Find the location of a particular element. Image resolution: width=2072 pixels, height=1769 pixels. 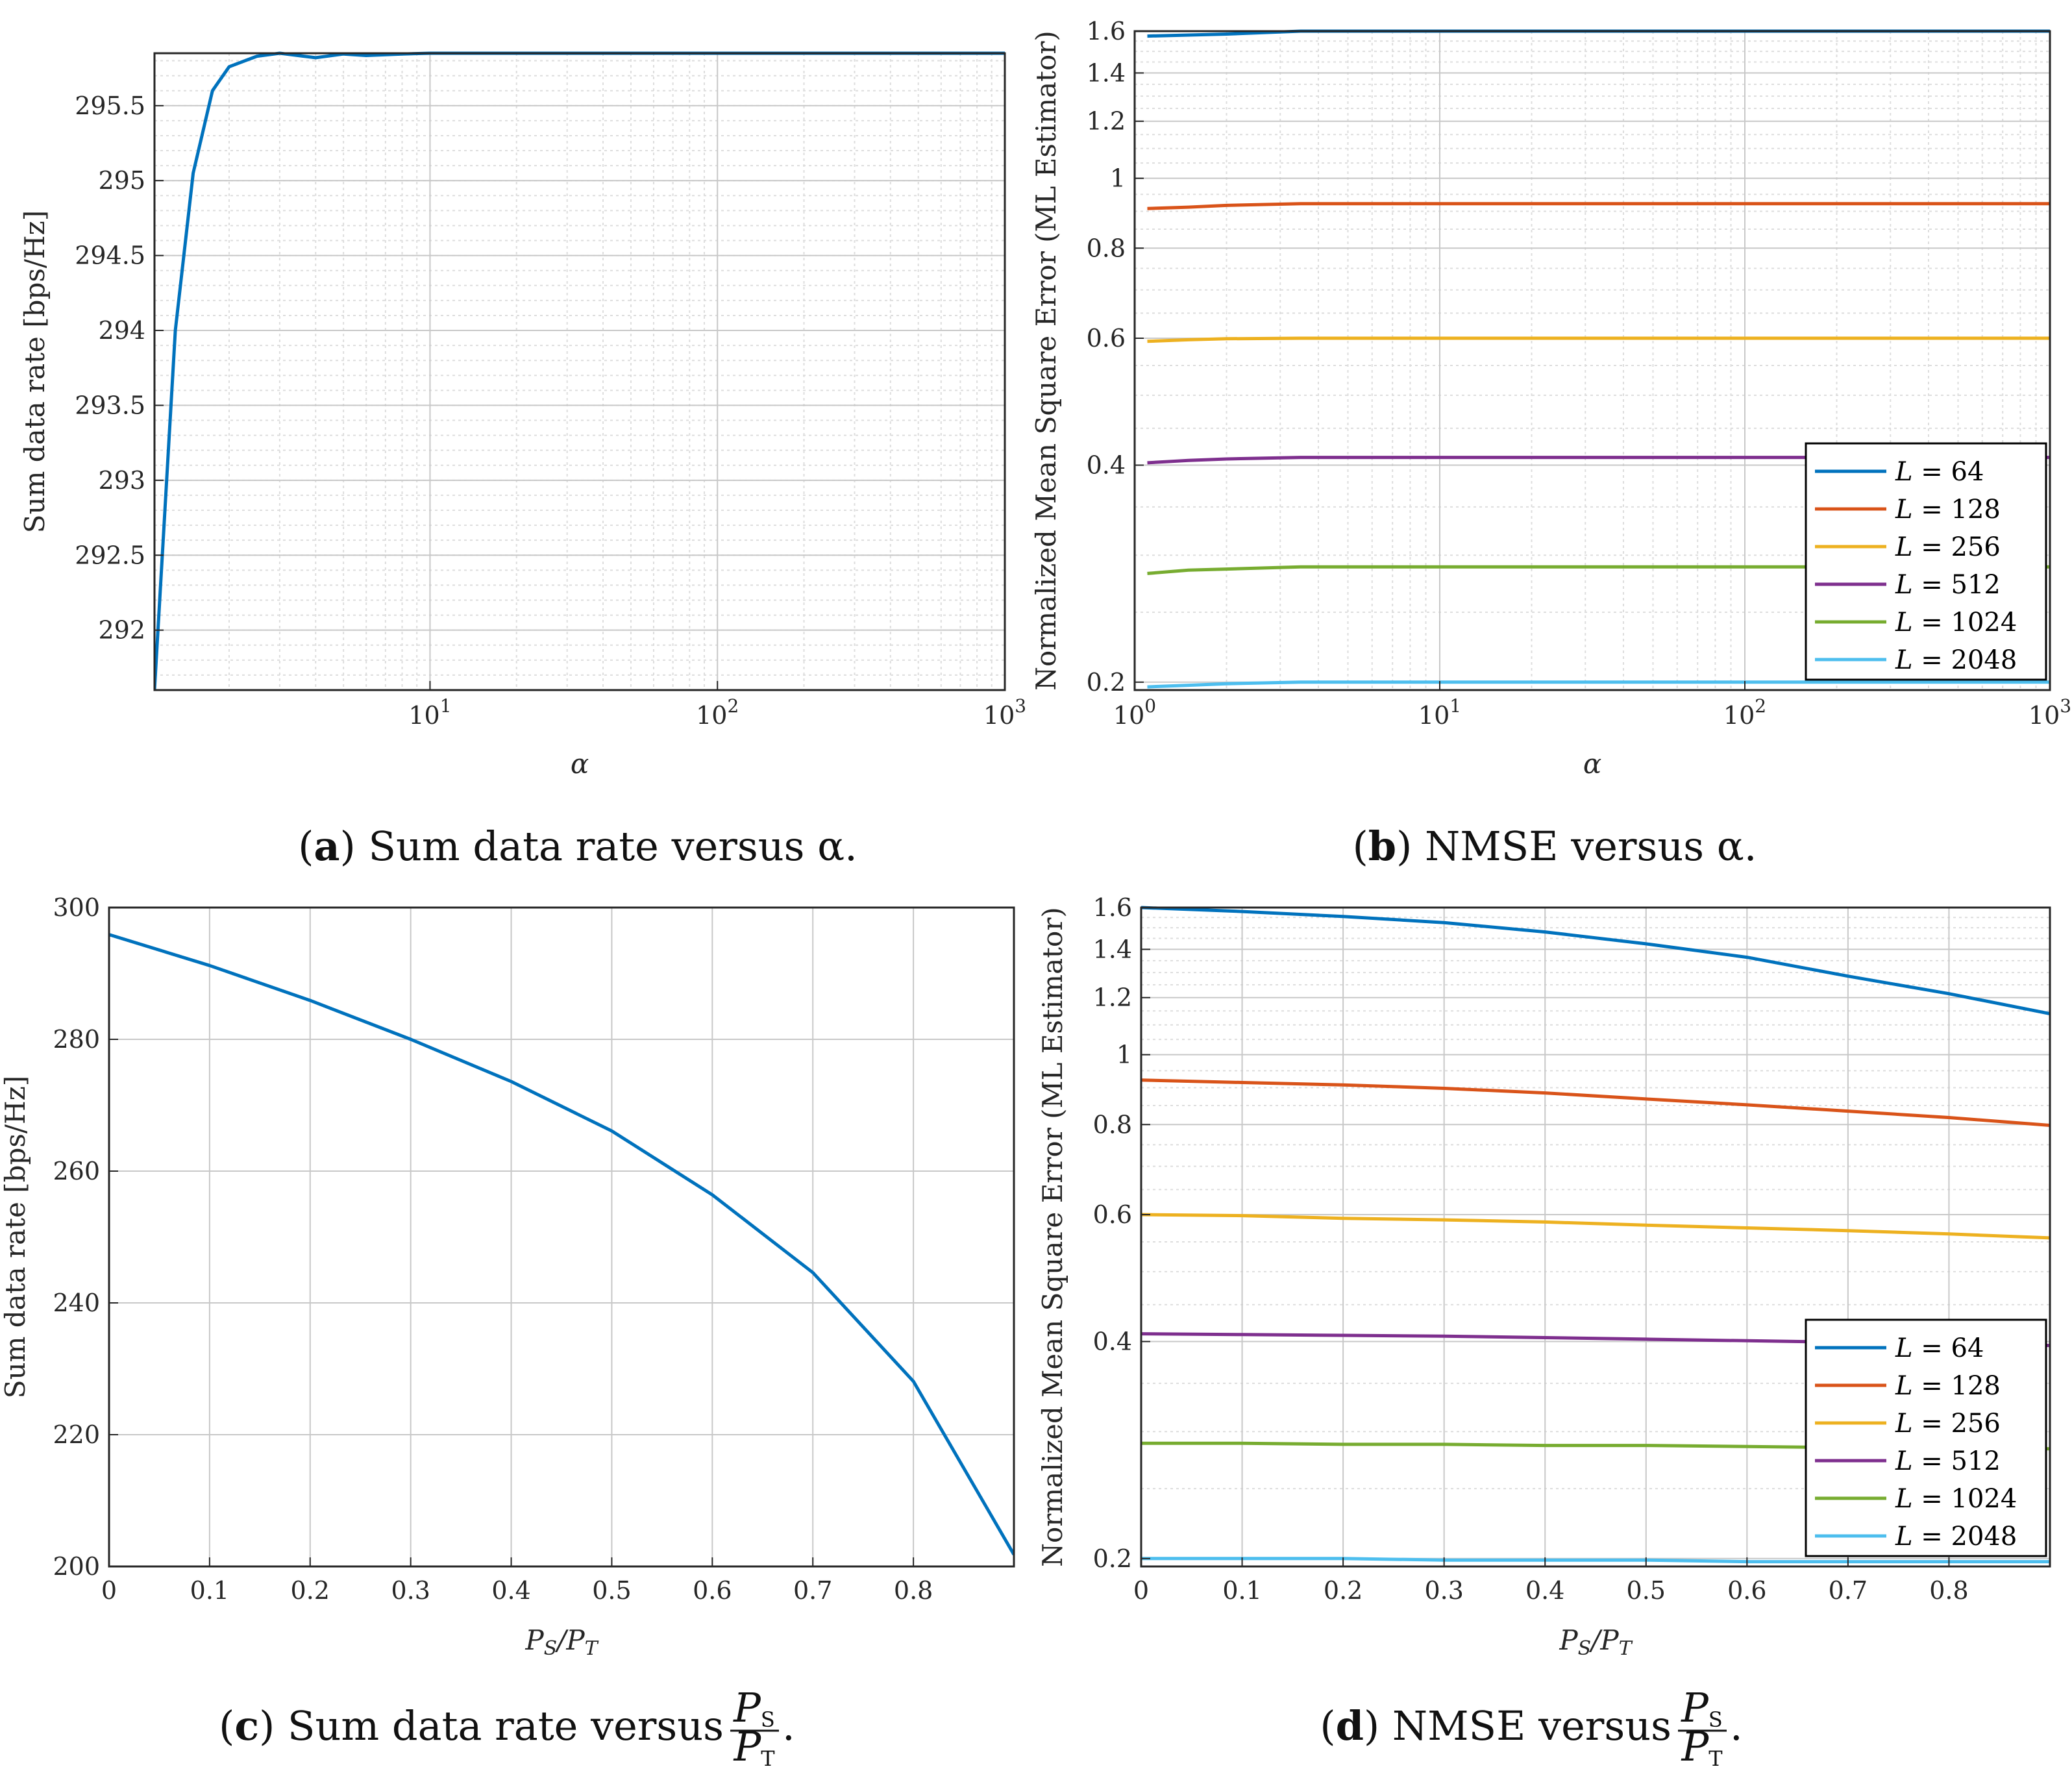

panel-a-axes-box is located at coordinates (579, 371).